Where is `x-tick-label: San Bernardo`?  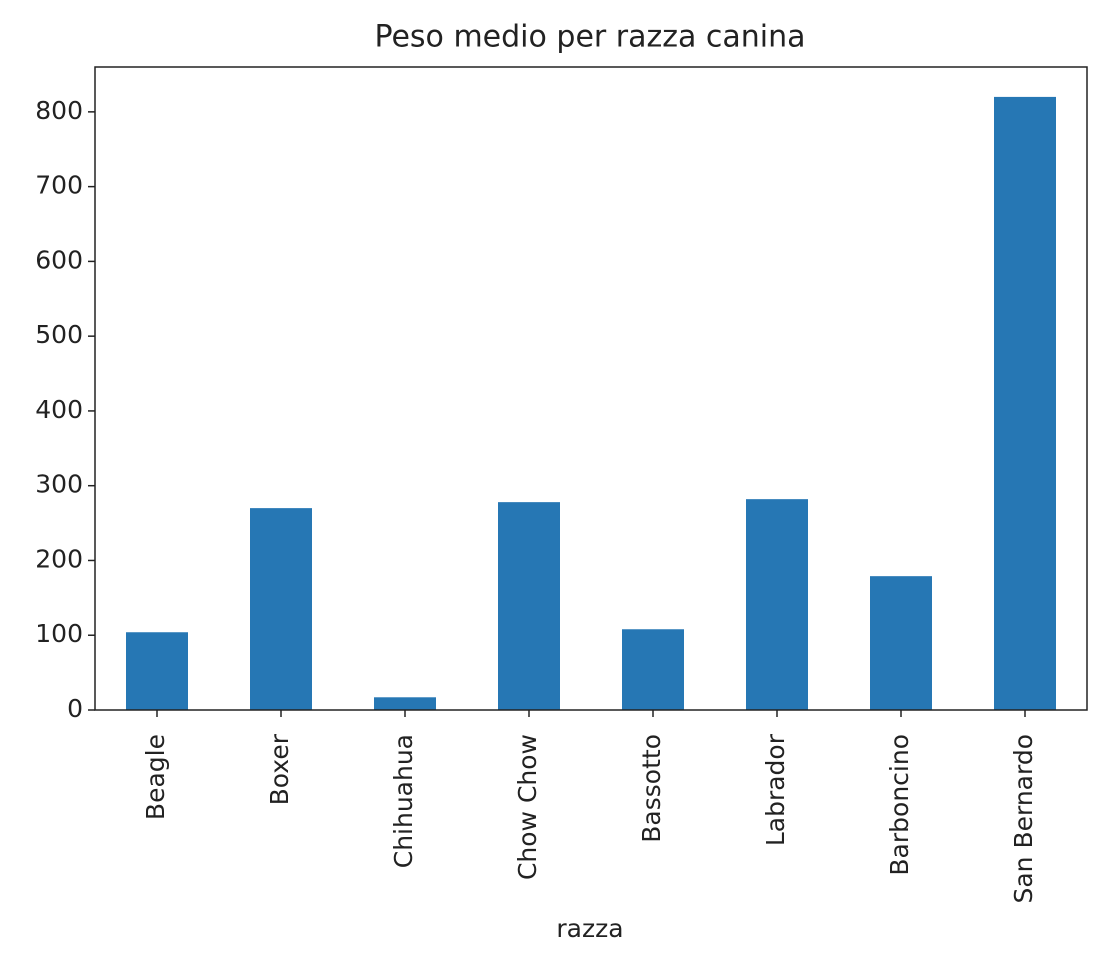 x-tick-label: San Bernardo is located at coordinates (1023, 819).